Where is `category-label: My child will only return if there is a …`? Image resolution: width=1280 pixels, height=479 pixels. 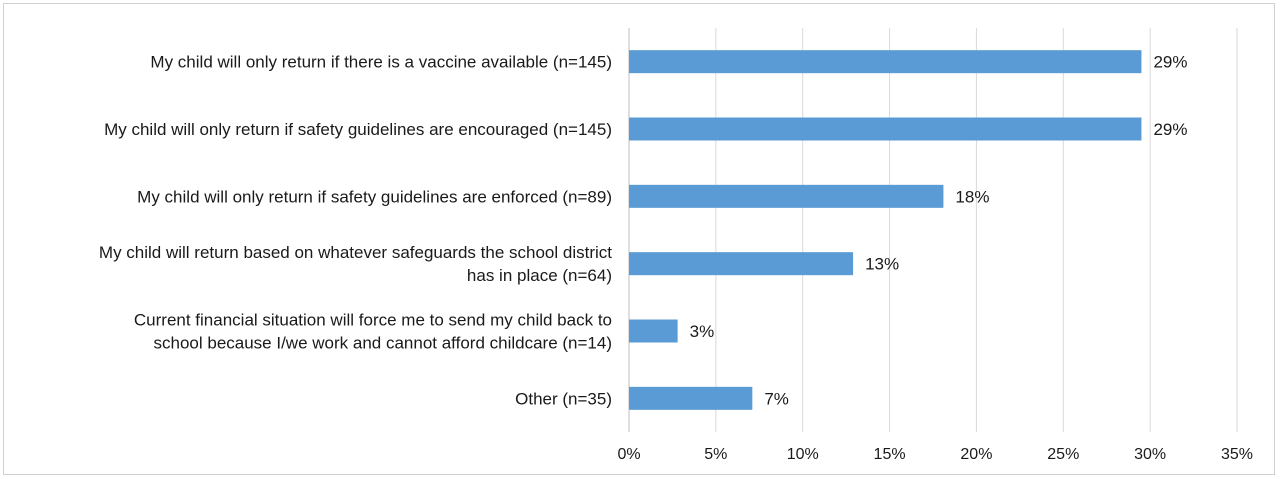 category-label: My child will only return if there is a … is located at coordinates (381, 62).